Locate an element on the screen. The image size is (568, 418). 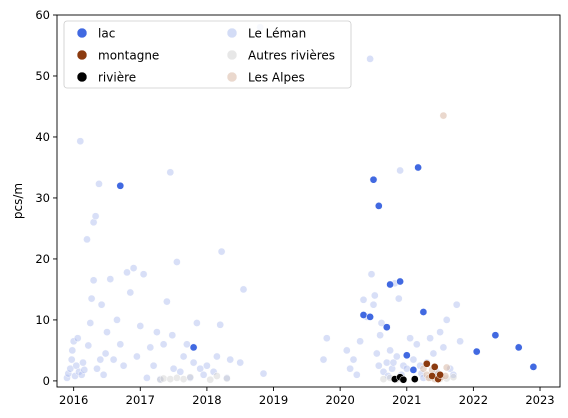
x-tick-label: 2016 is located at coordinates (73, 400).